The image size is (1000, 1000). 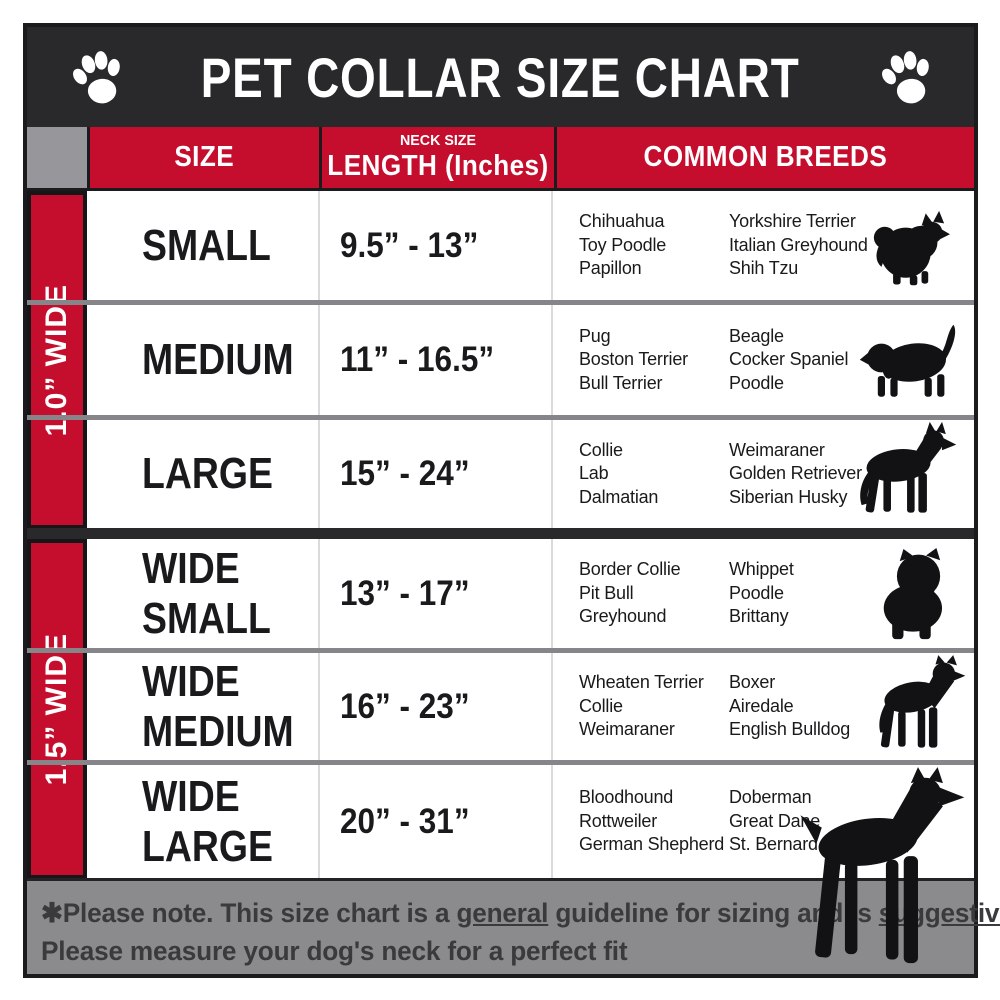 I want to click on neck-length-label: LENGTH (Inches), so click(x=438, y=166).